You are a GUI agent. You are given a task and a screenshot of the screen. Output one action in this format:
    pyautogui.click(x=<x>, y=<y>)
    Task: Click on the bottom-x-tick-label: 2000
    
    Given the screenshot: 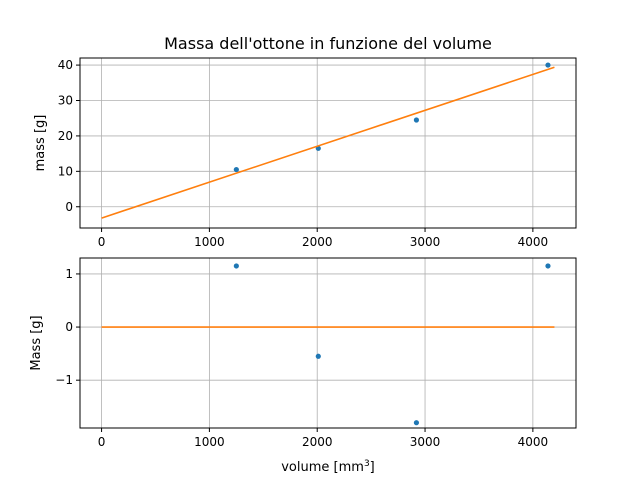 What is the action you would take?
    pyautogui.click(x=317, y=442)
    